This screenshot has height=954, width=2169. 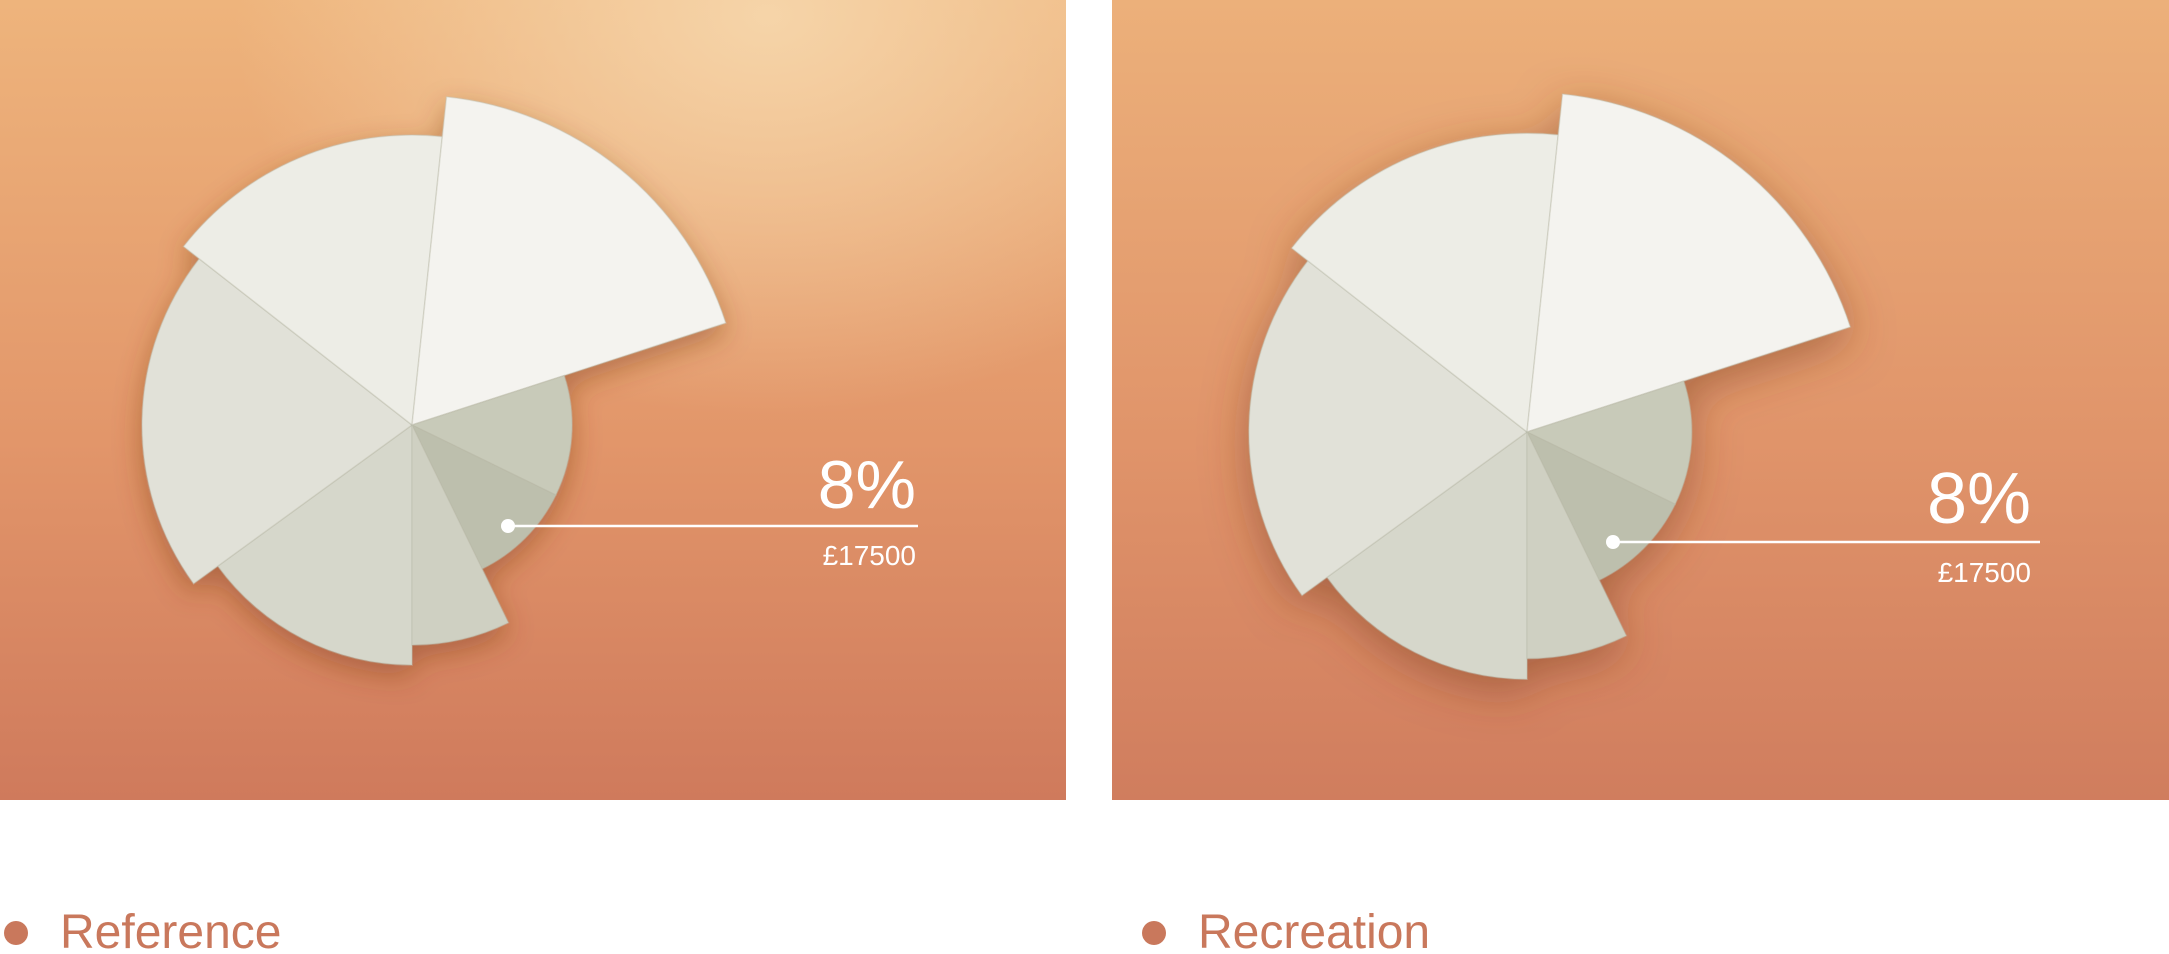 I want to click on caption-label: Reference, so click(x=171, y=930).